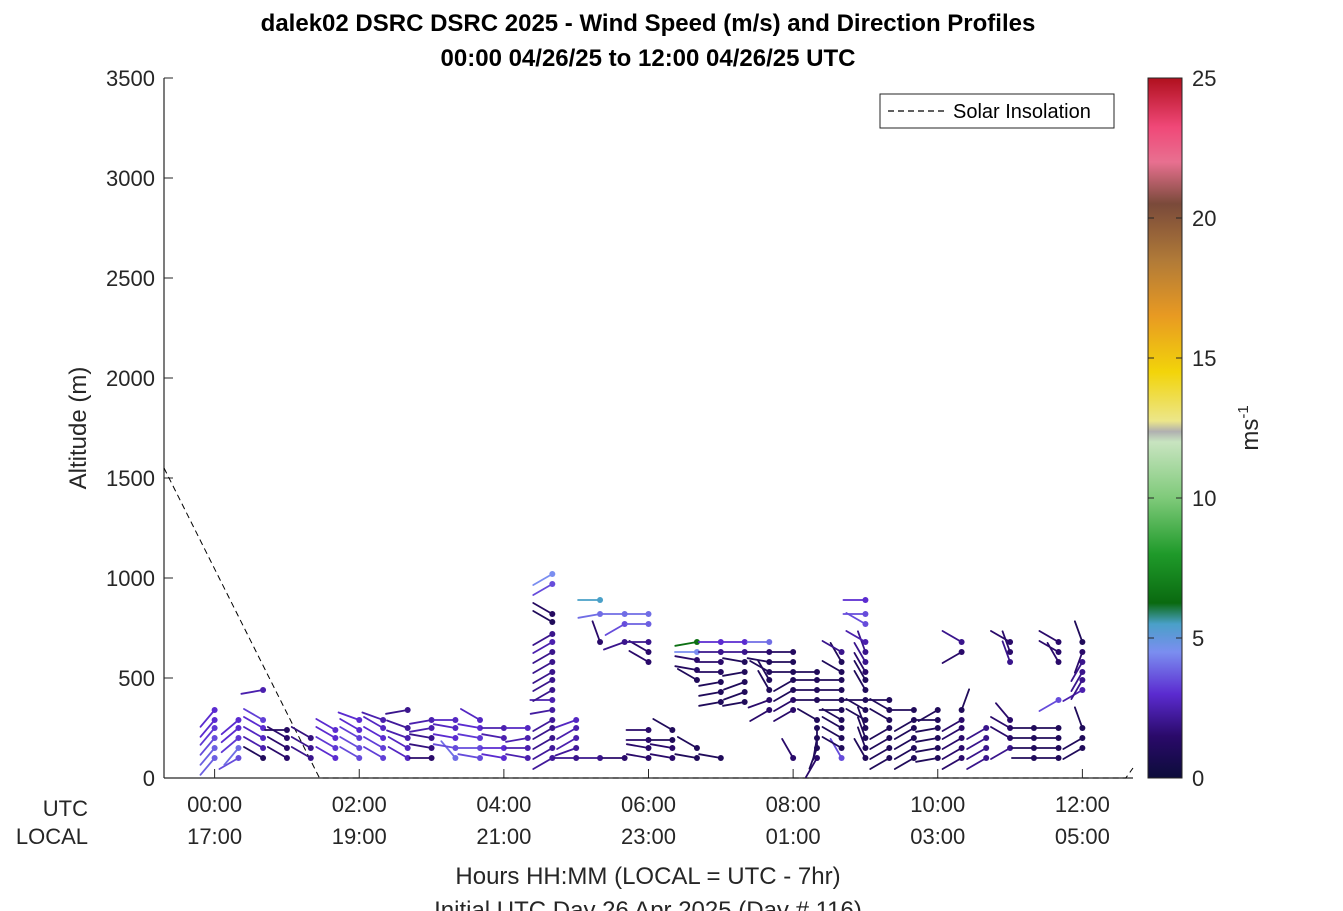 This screenshot has width=1343, height=911. Describe the element at coordinates (647, 876) in the screenshot. I see `x-axis-label: Hours HH:MM (LOCAL = UTC - 7hr)` at that location.